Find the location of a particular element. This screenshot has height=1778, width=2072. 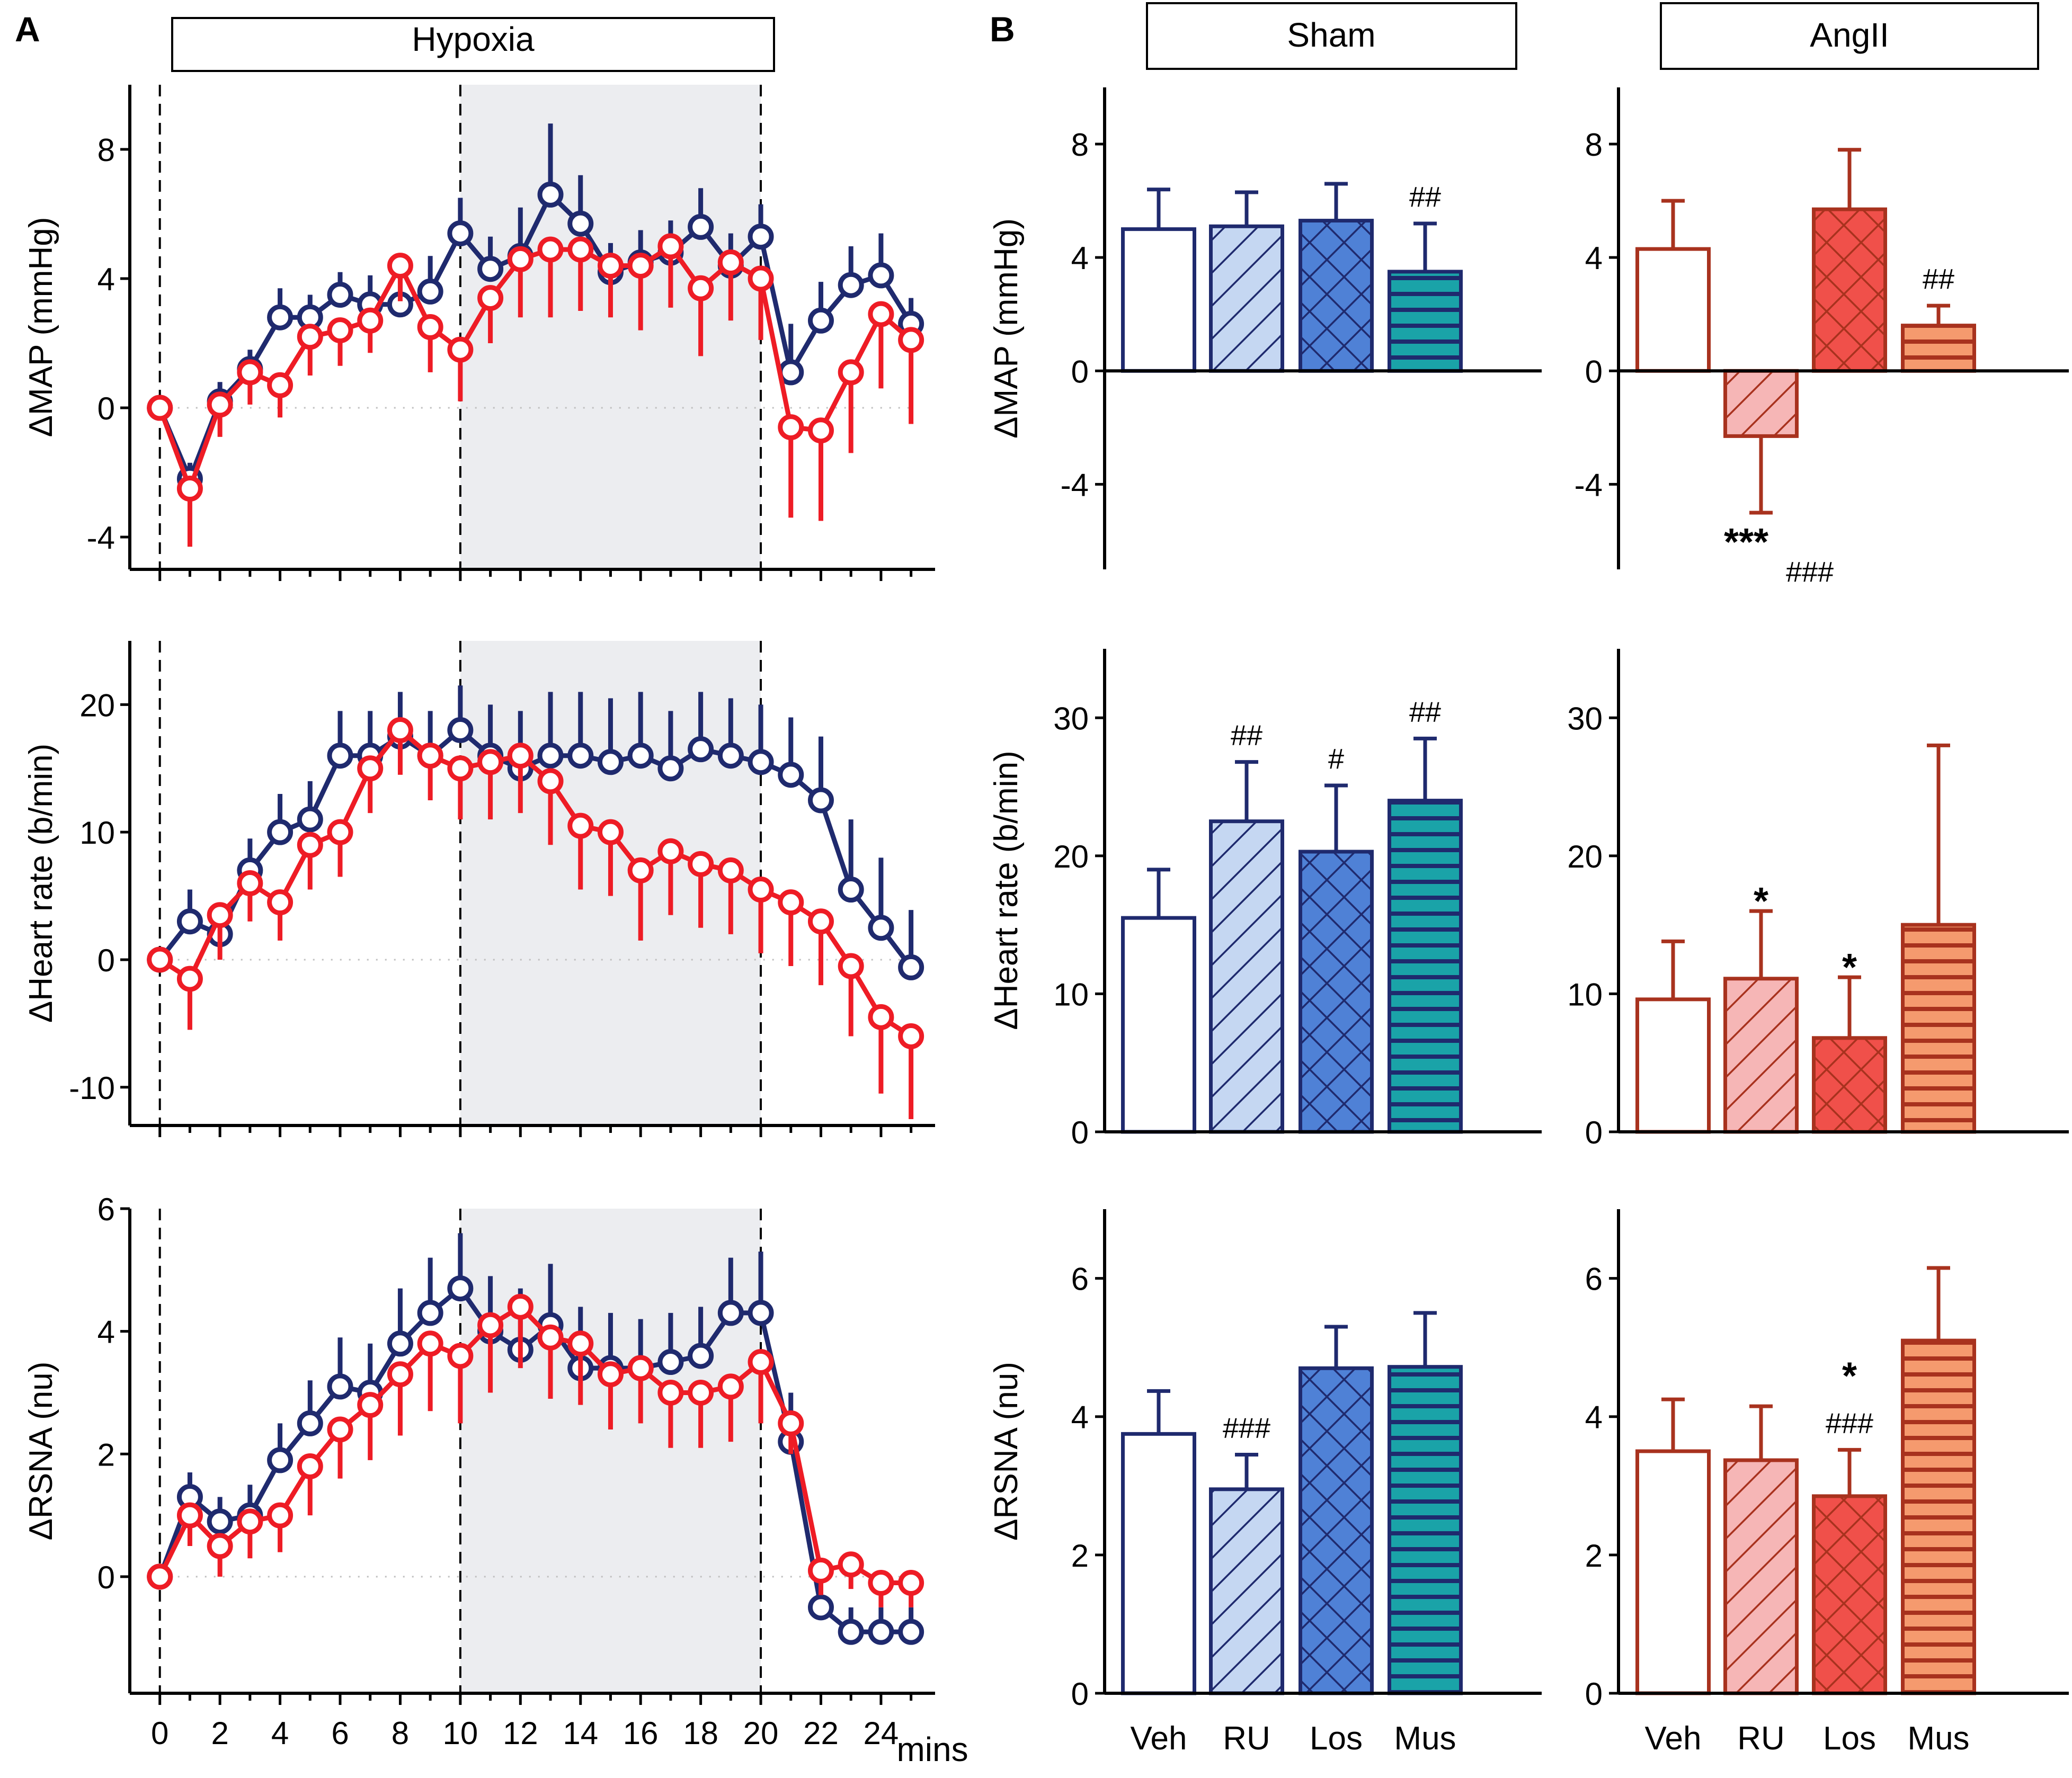

heart-rate-time-chart: -10 0 10 20 ΔHeart rate (b/min) is located at coordinates (479, 889).